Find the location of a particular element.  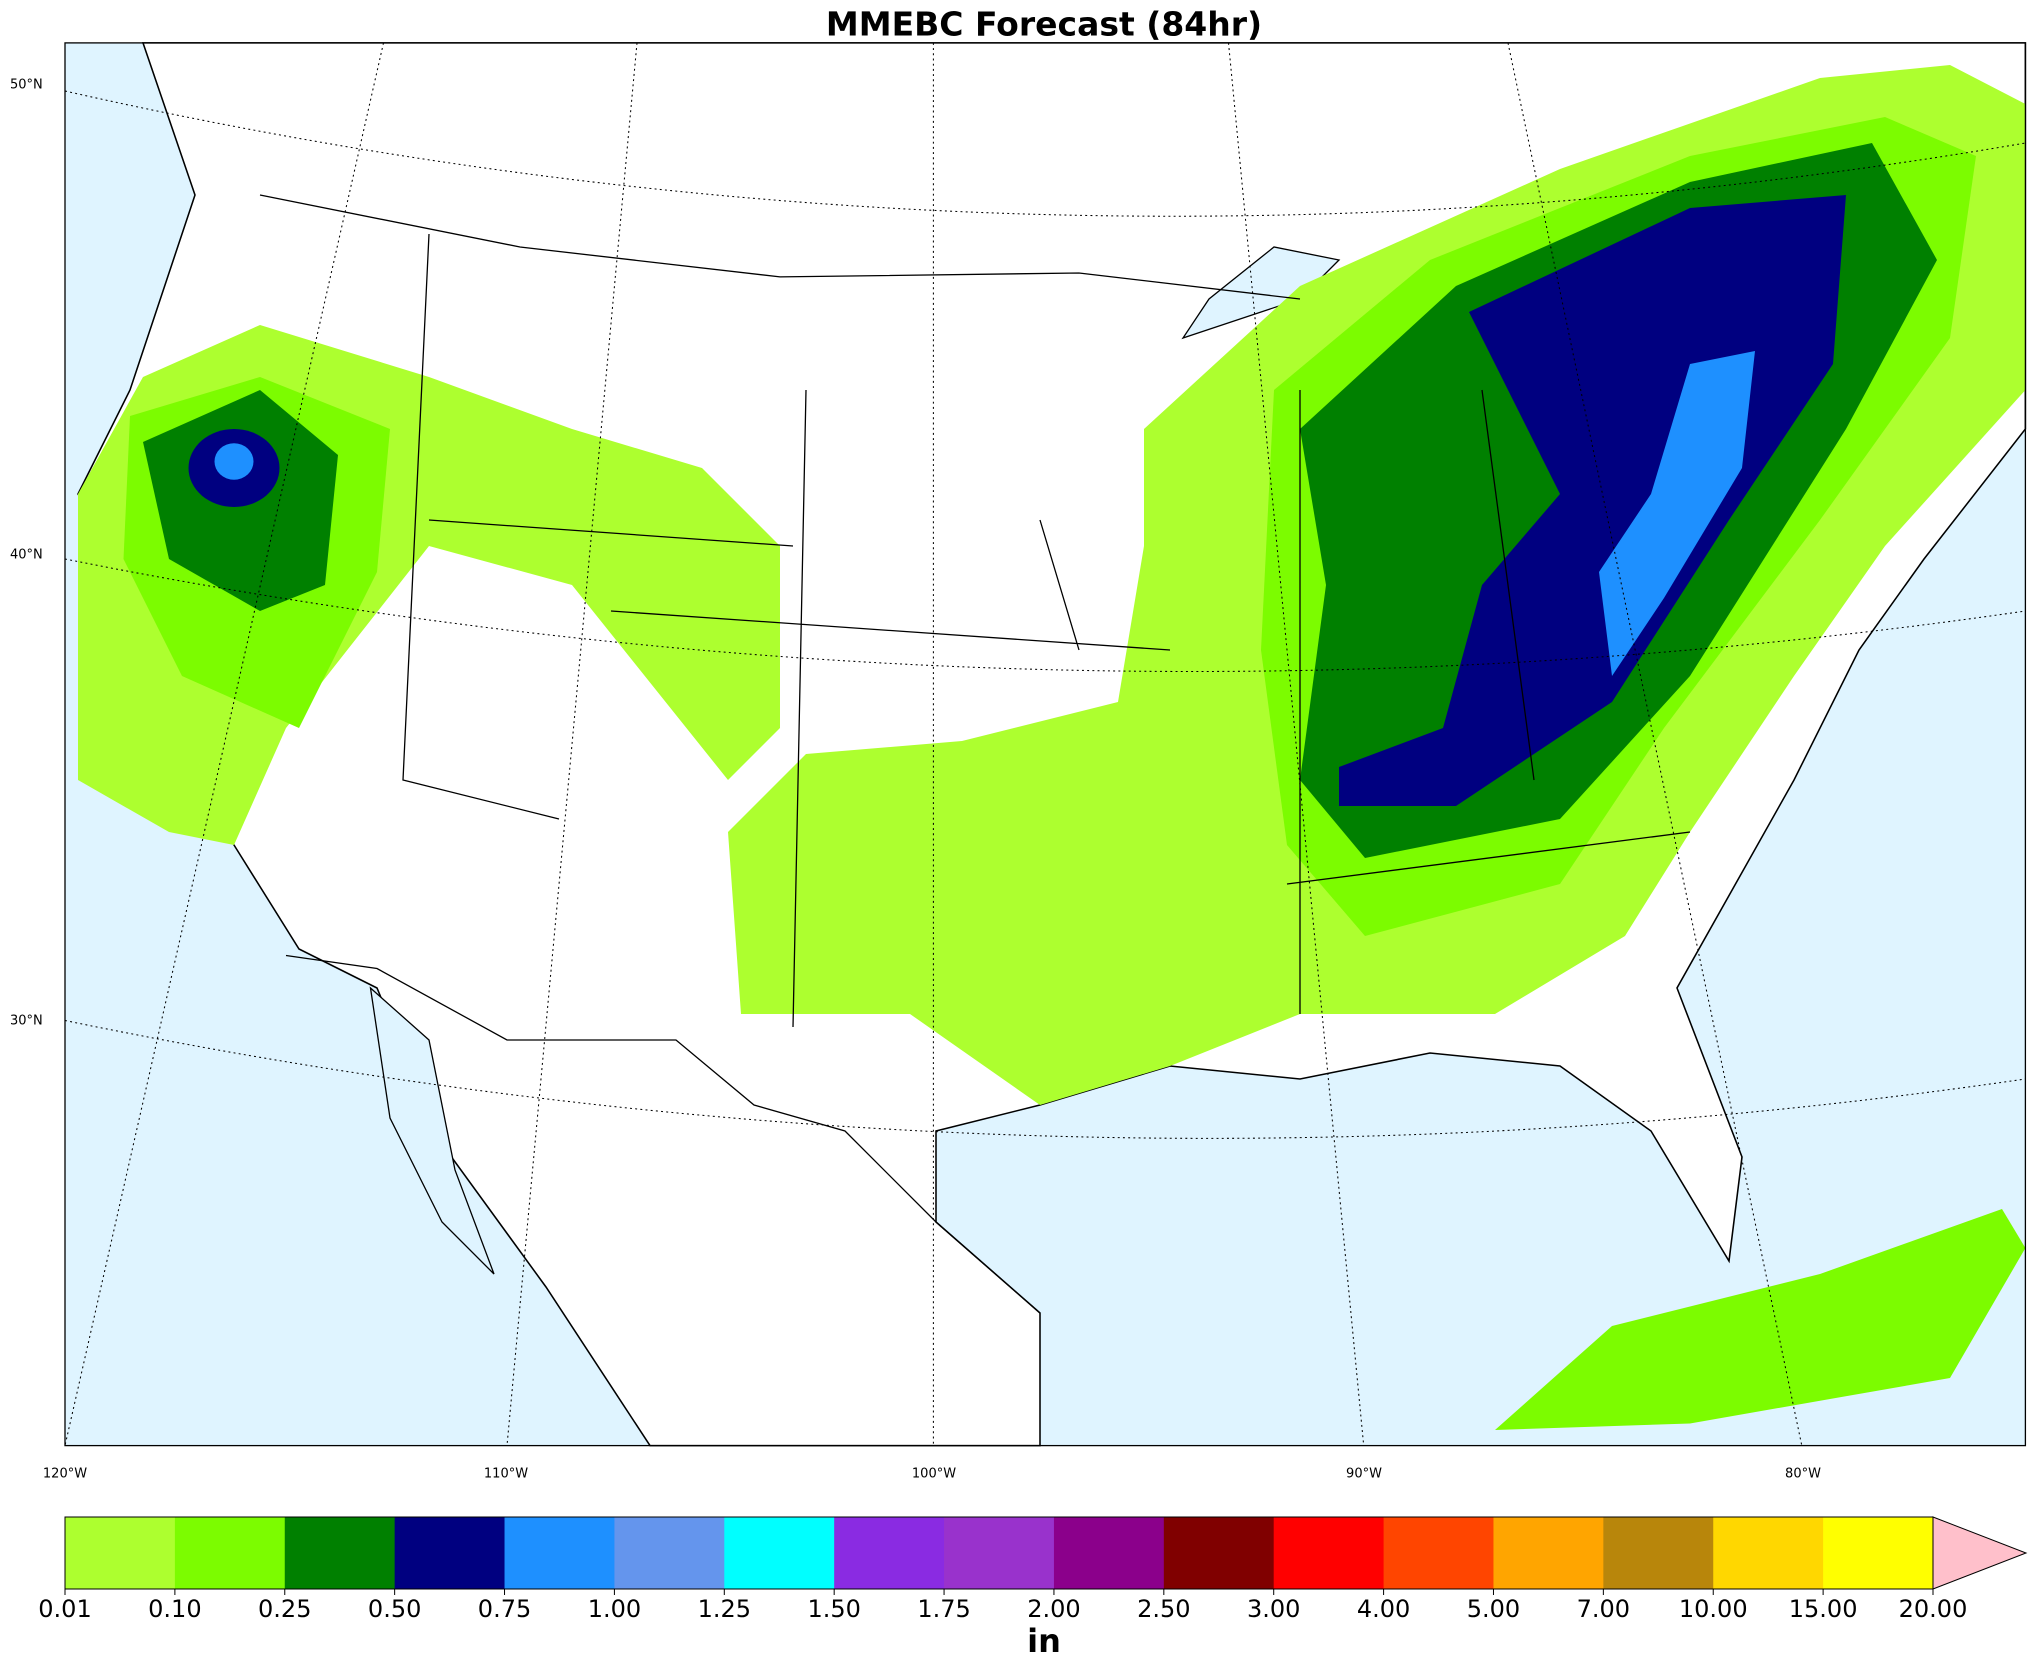

lon-label: 100°W is located at coordinates (934, 1474).